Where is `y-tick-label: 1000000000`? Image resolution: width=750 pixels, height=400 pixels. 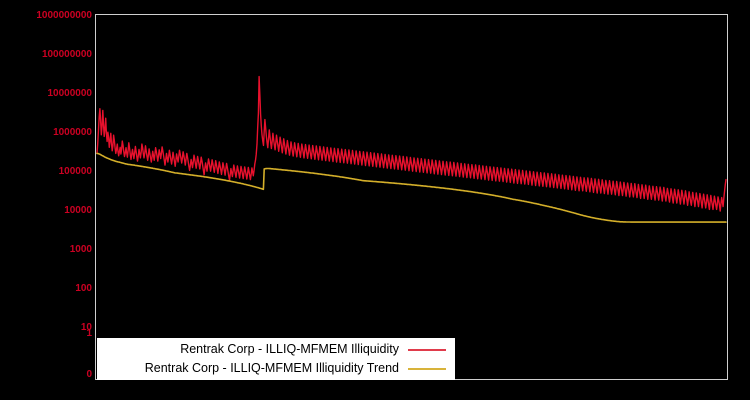
y-tick-label: 1000000000 is located at coordinates (64, 15).